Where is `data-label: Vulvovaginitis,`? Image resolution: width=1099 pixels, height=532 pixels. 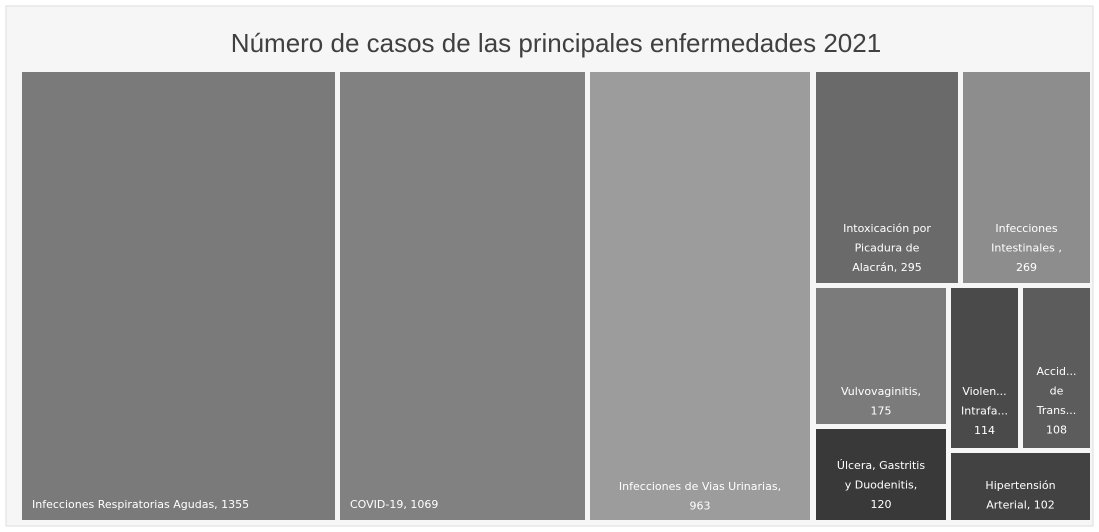
data-label: Vulvovaginitis, is located at coordinates (881, 391).